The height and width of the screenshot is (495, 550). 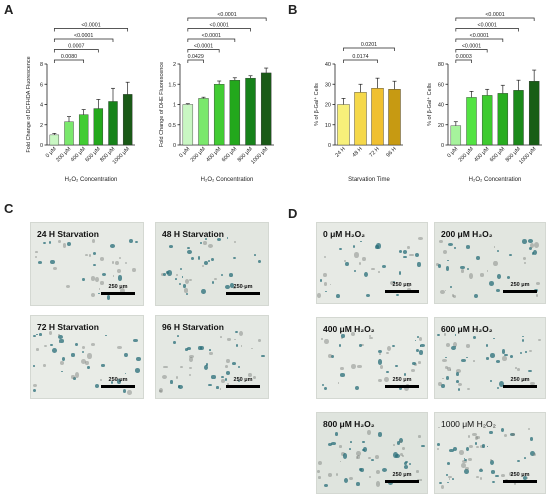 What do you see at coordinates (391, 152) in the screenshot?
I see `x-tick-label: 96 H` at bounding box center [391, 152].